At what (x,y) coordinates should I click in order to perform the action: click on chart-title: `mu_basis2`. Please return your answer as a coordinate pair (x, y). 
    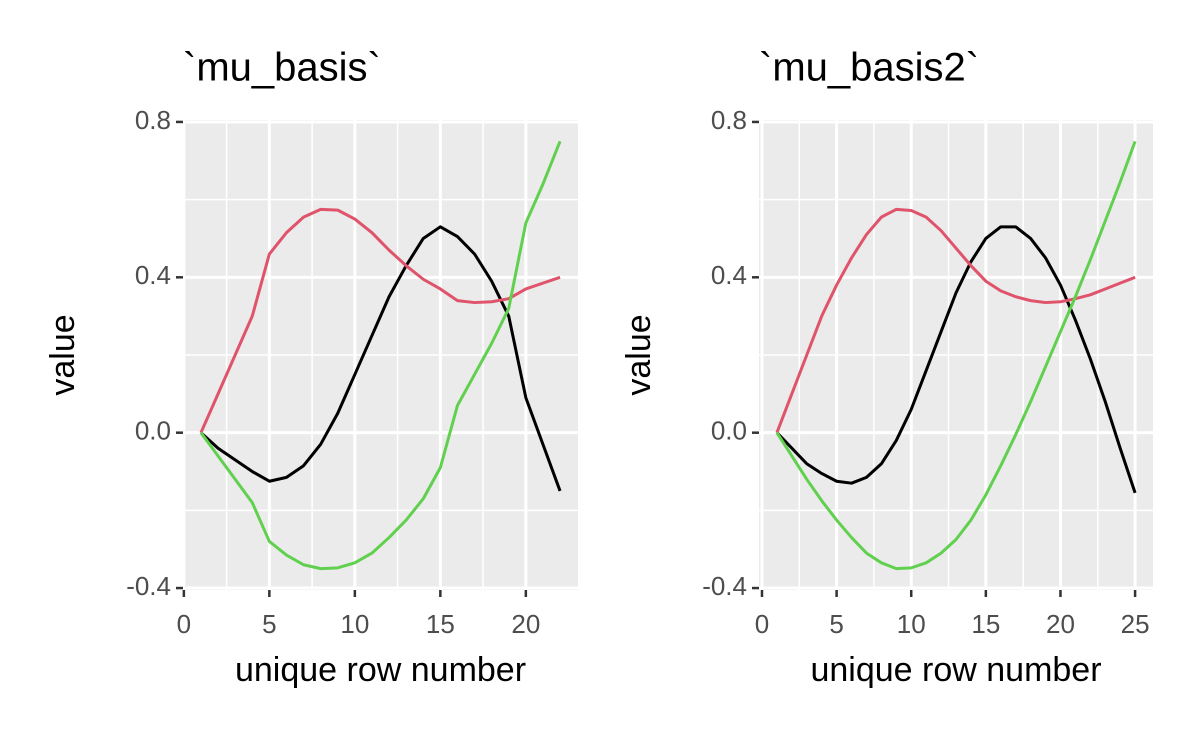
    Looking at the image, I should click on (869, 68).